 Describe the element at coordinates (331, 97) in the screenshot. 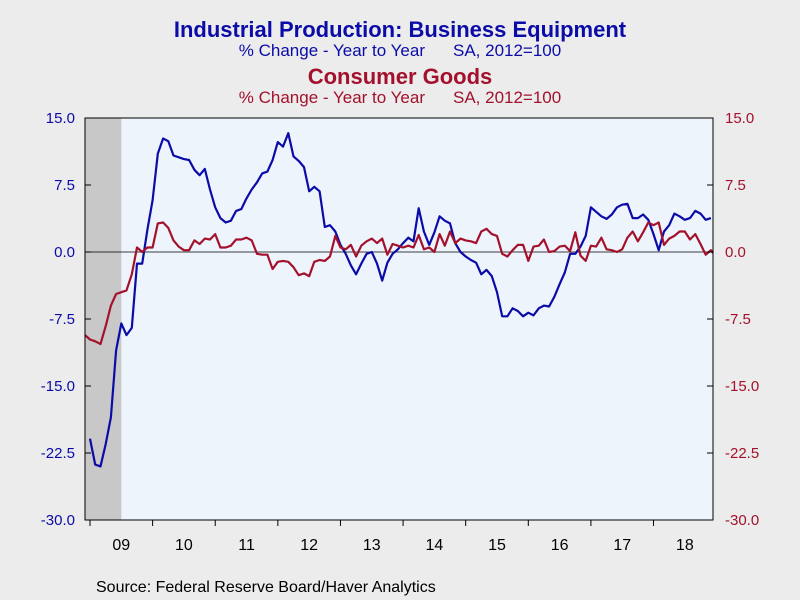

I see `subtitle-unit-consumer-goods: % Change - Year to Year` at that location.